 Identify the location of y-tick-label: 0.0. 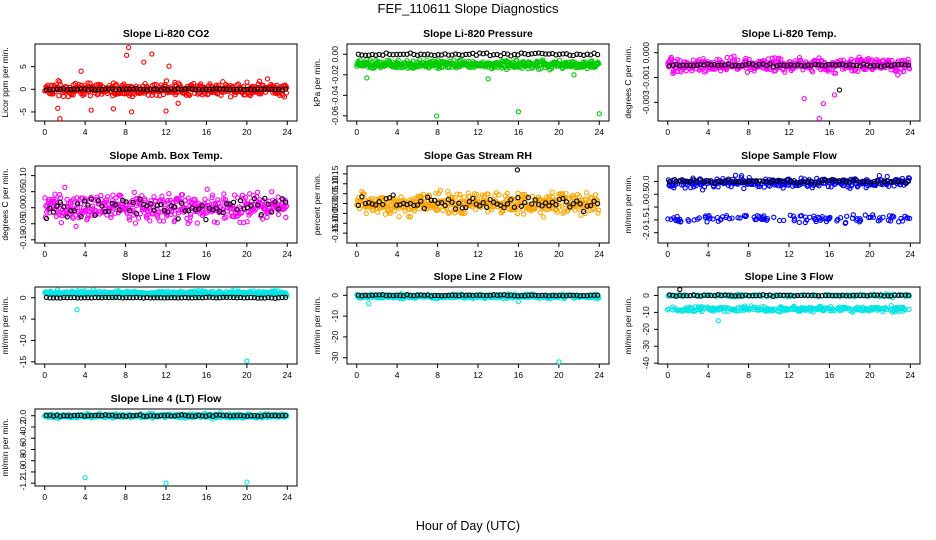
(23, 416).